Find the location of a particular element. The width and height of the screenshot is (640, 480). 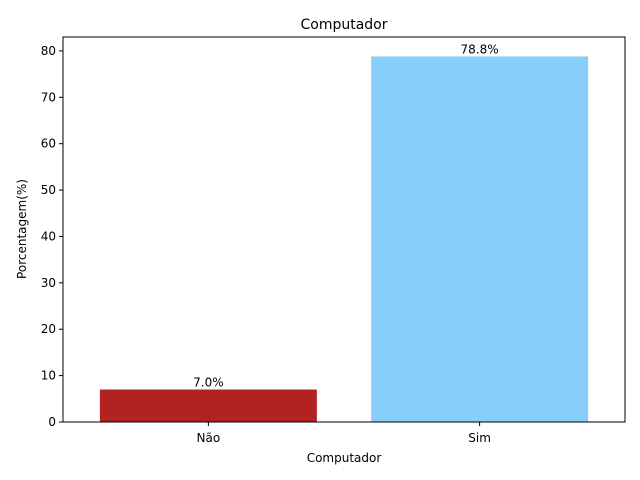

x-axis-ticks: Não Sim is located at coordinates (344, 433).